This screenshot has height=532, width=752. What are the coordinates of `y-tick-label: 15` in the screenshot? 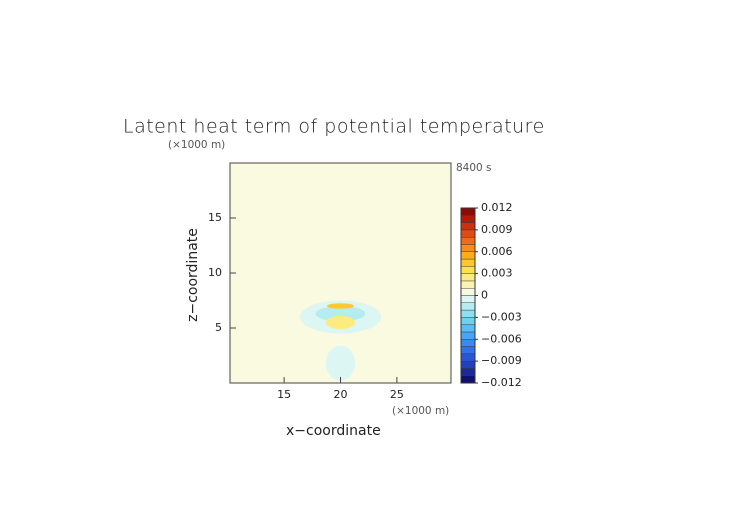 It's located at (215, 217).